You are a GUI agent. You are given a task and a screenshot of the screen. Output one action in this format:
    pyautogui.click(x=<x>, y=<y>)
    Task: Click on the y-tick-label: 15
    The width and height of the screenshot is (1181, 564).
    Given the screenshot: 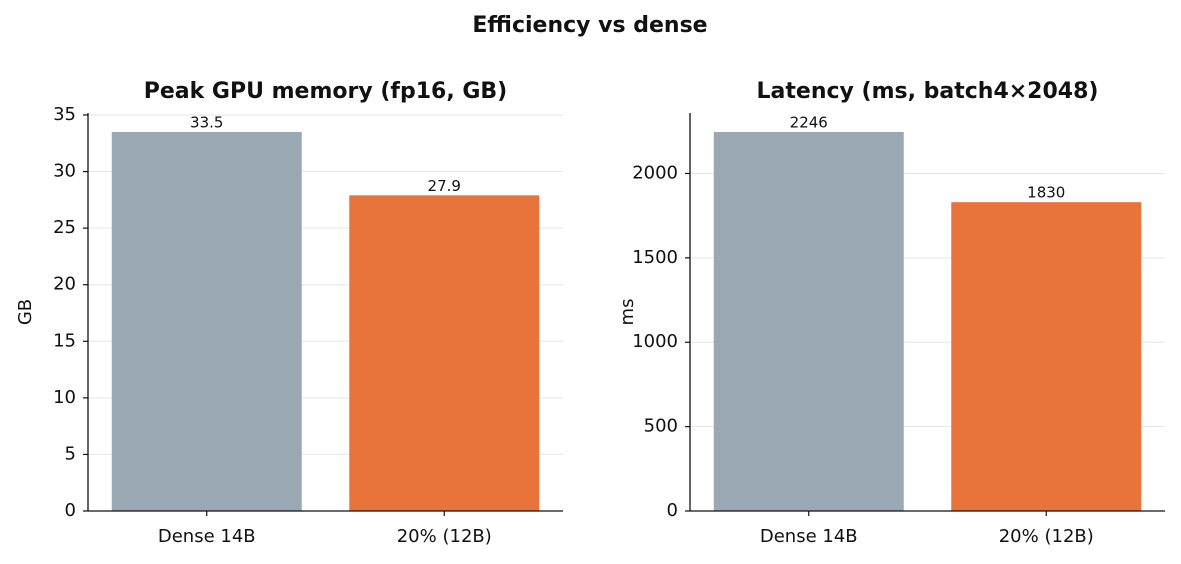 What is the action you would take?
    pyautogui.click(x=64, y=340)
    